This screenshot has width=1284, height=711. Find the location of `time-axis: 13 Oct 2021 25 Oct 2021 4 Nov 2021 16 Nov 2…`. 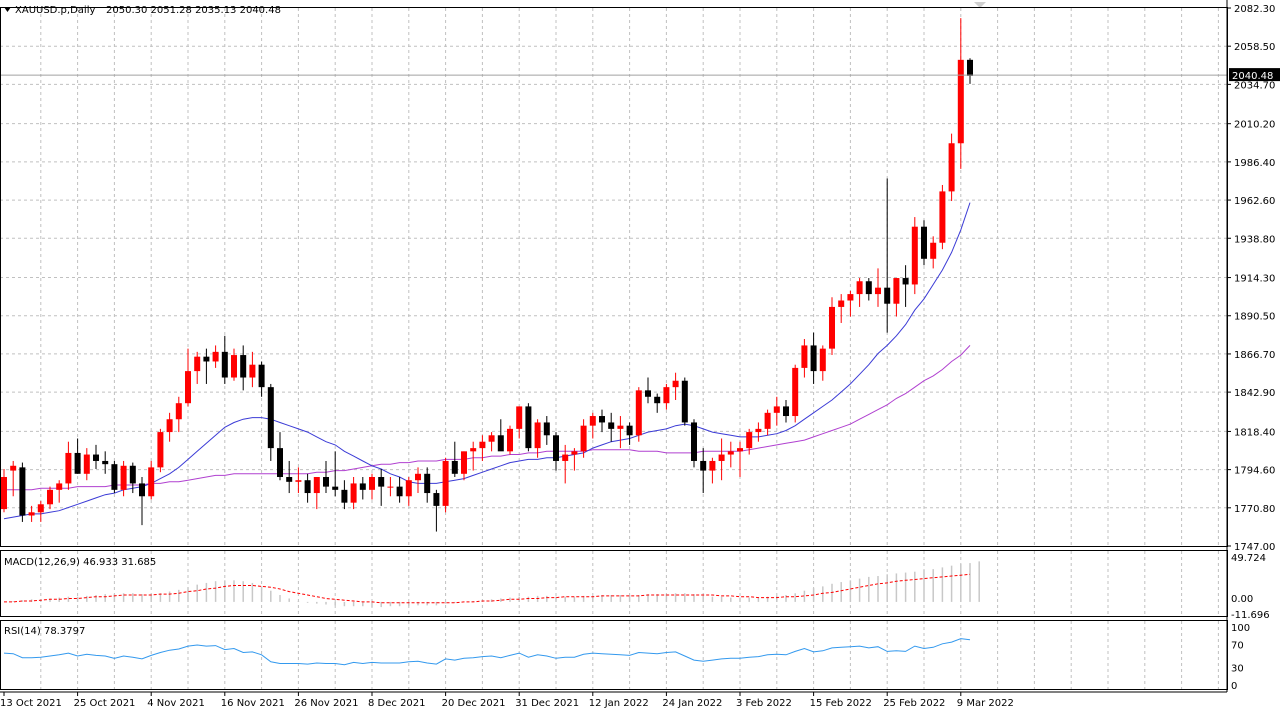

time-axis: 13 Oct 2021 25 Oct 2021 4 Nov 2021 16 Nov 2… is located at coordinates (507, 700).